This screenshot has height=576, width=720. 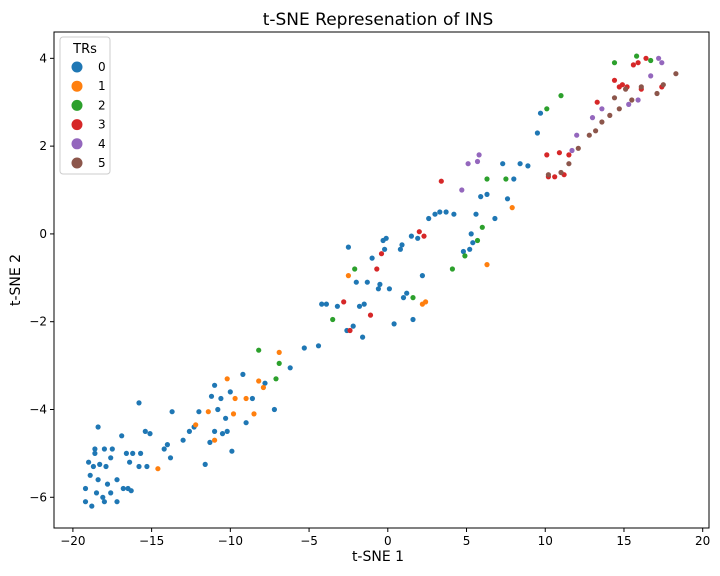 I want to click on legend-label-tr2: 2, so click(x=102, y=105).